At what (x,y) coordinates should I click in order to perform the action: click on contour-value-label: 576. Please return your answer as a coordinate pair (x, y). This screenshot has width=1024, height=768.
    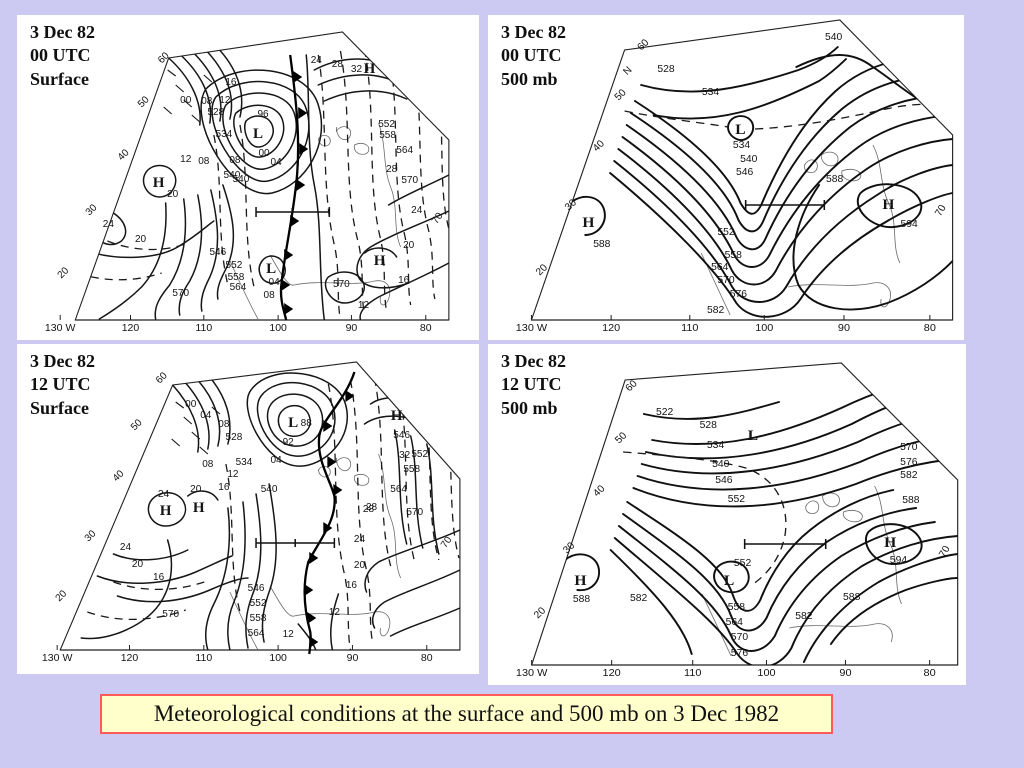
    Looking at the image, I should click on (739, 294).